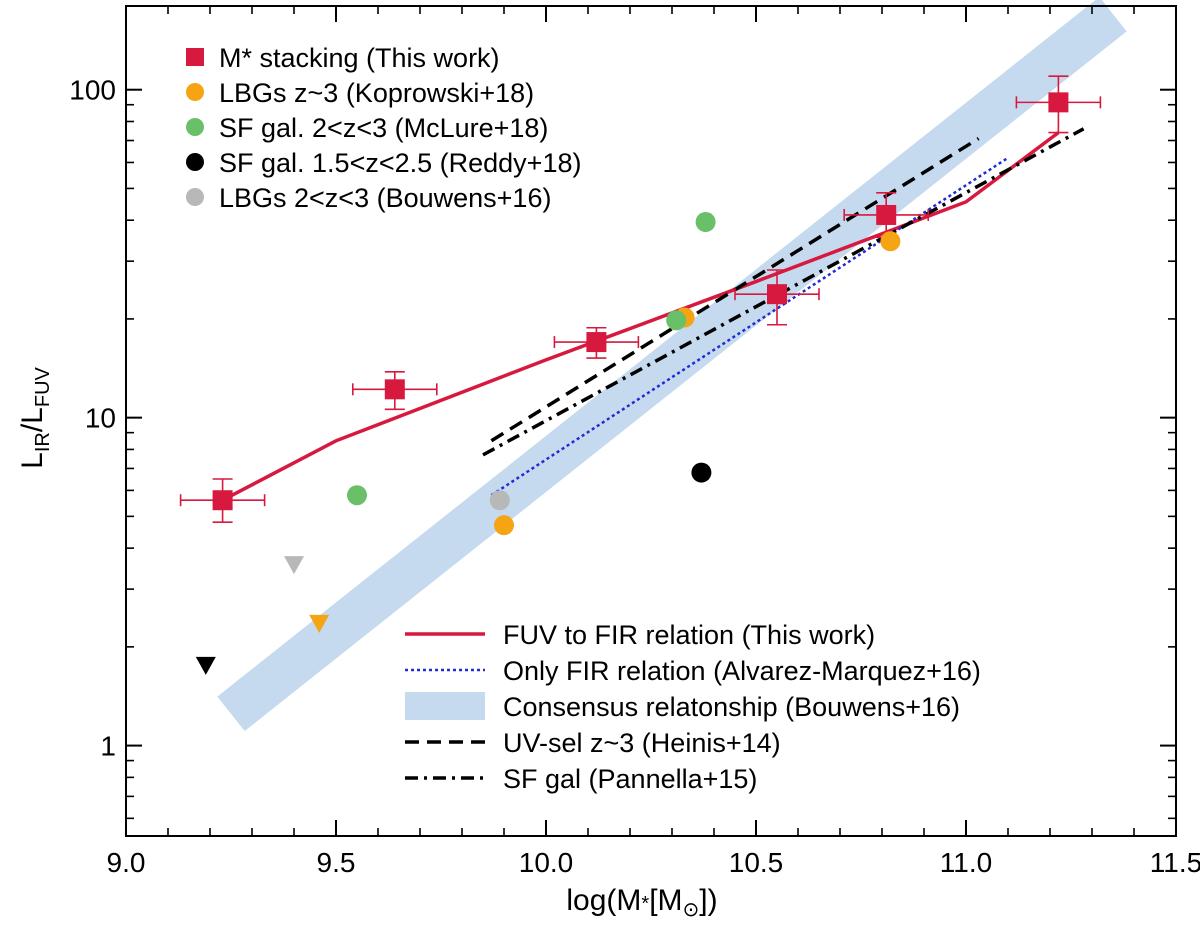  Describe the element at coordinates (742, 671) in the screenshot. I see `legend-label: Only FIR relation (Alvarez-Marquez+16)` at that location.